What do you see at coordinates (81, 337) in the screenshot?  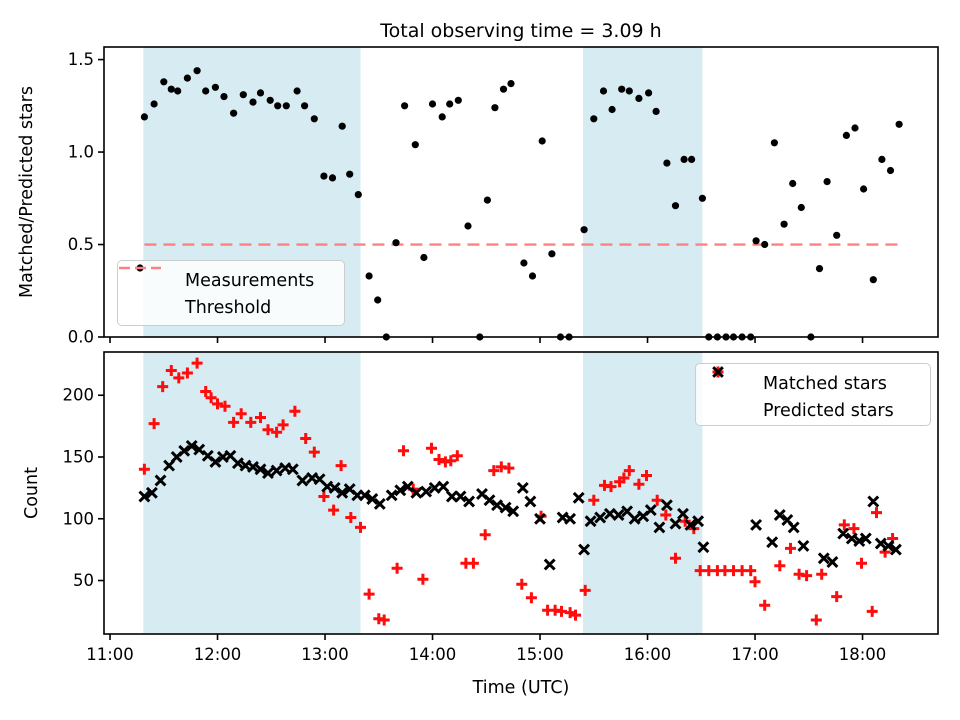 I see `y-tick-label: 0.0` at bounding box center [81, 337].